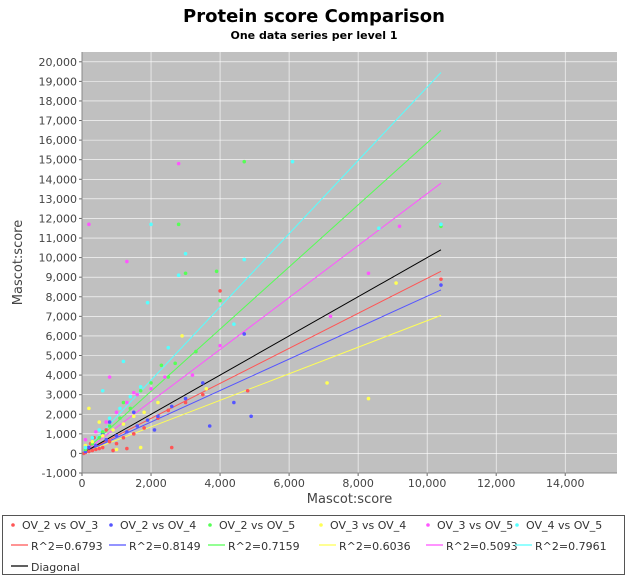  I want to click on legend-item: R^2=0.6036, so click(365, 546).